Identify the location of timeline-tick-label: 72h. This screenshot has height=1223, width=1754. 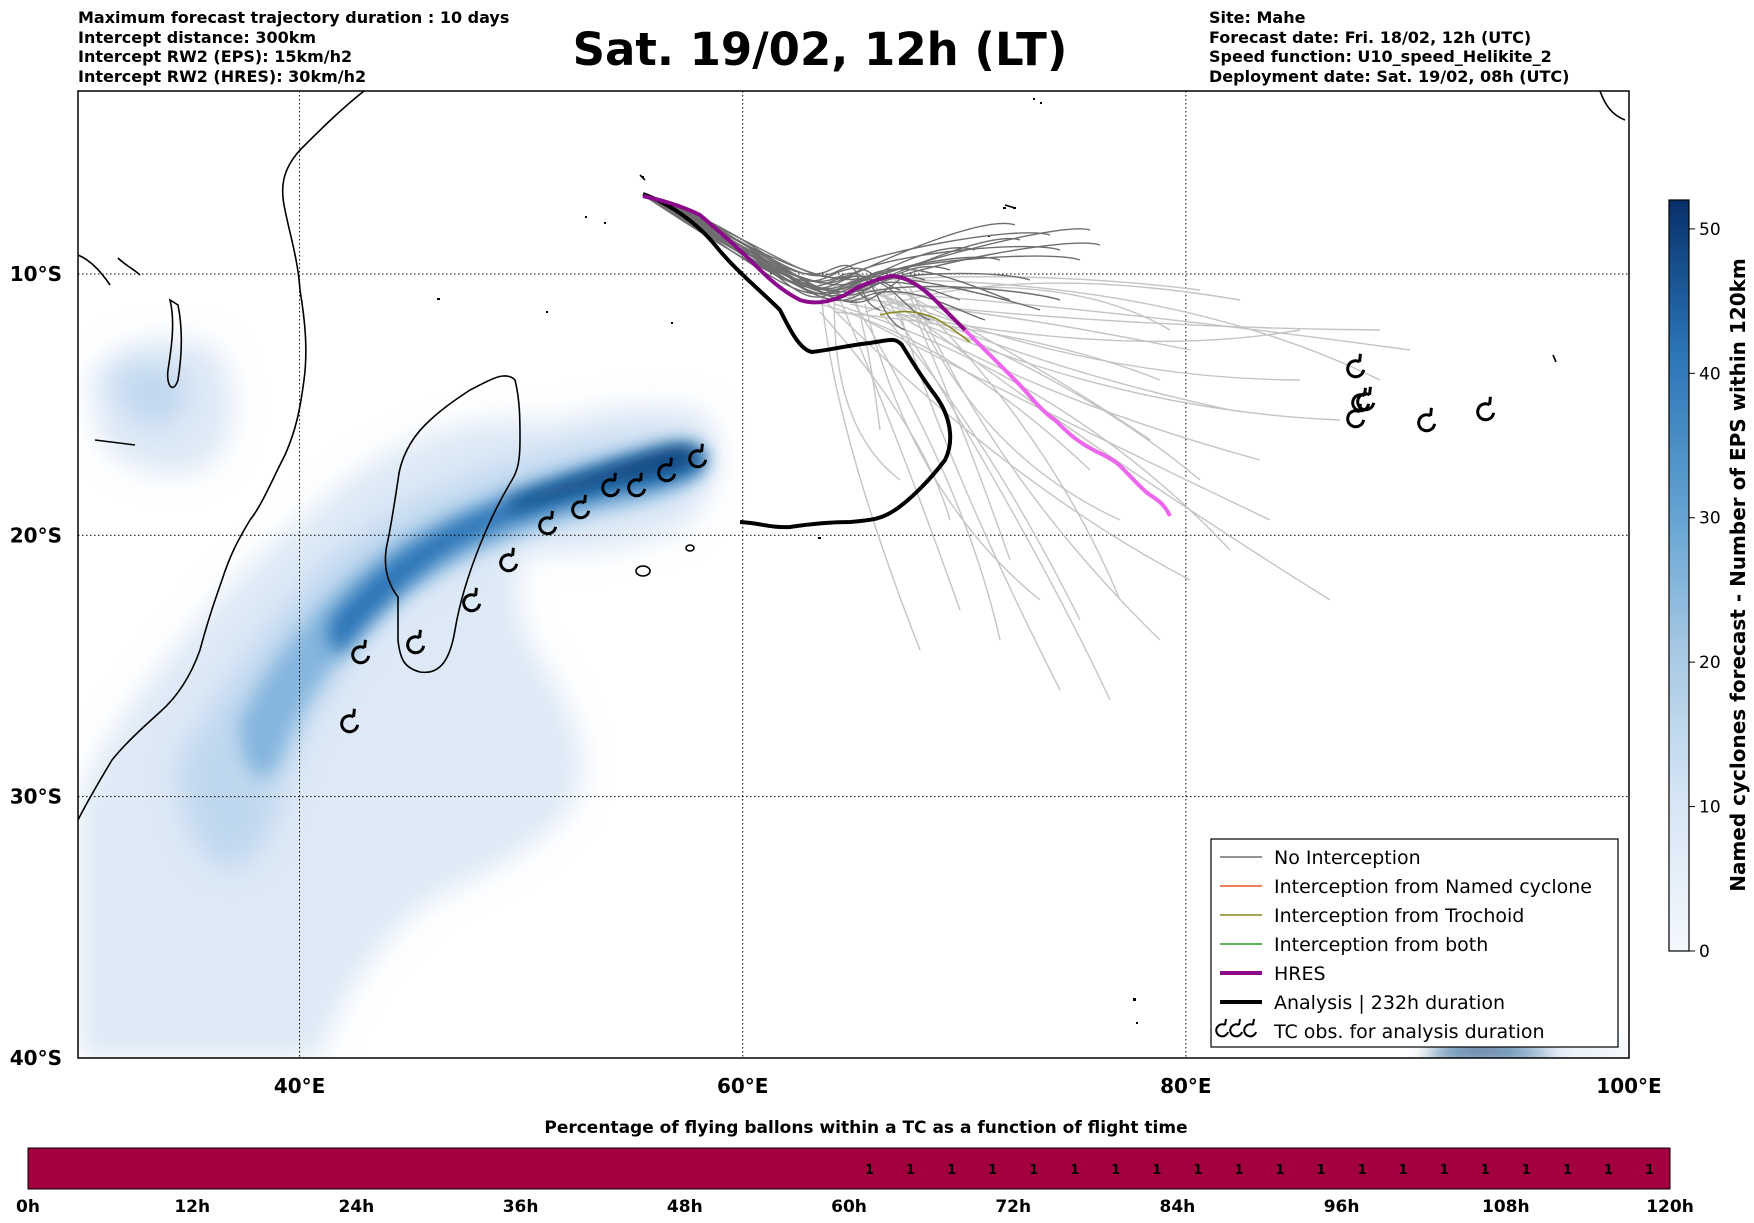
(1013, 1207).